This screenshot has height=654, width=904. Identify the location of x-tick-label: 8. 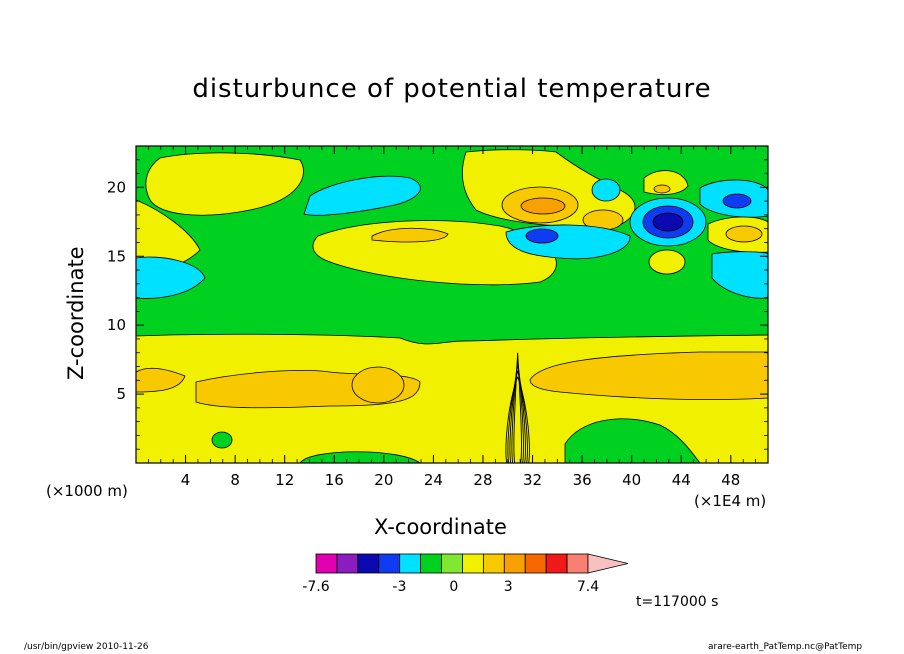
(235, 480).